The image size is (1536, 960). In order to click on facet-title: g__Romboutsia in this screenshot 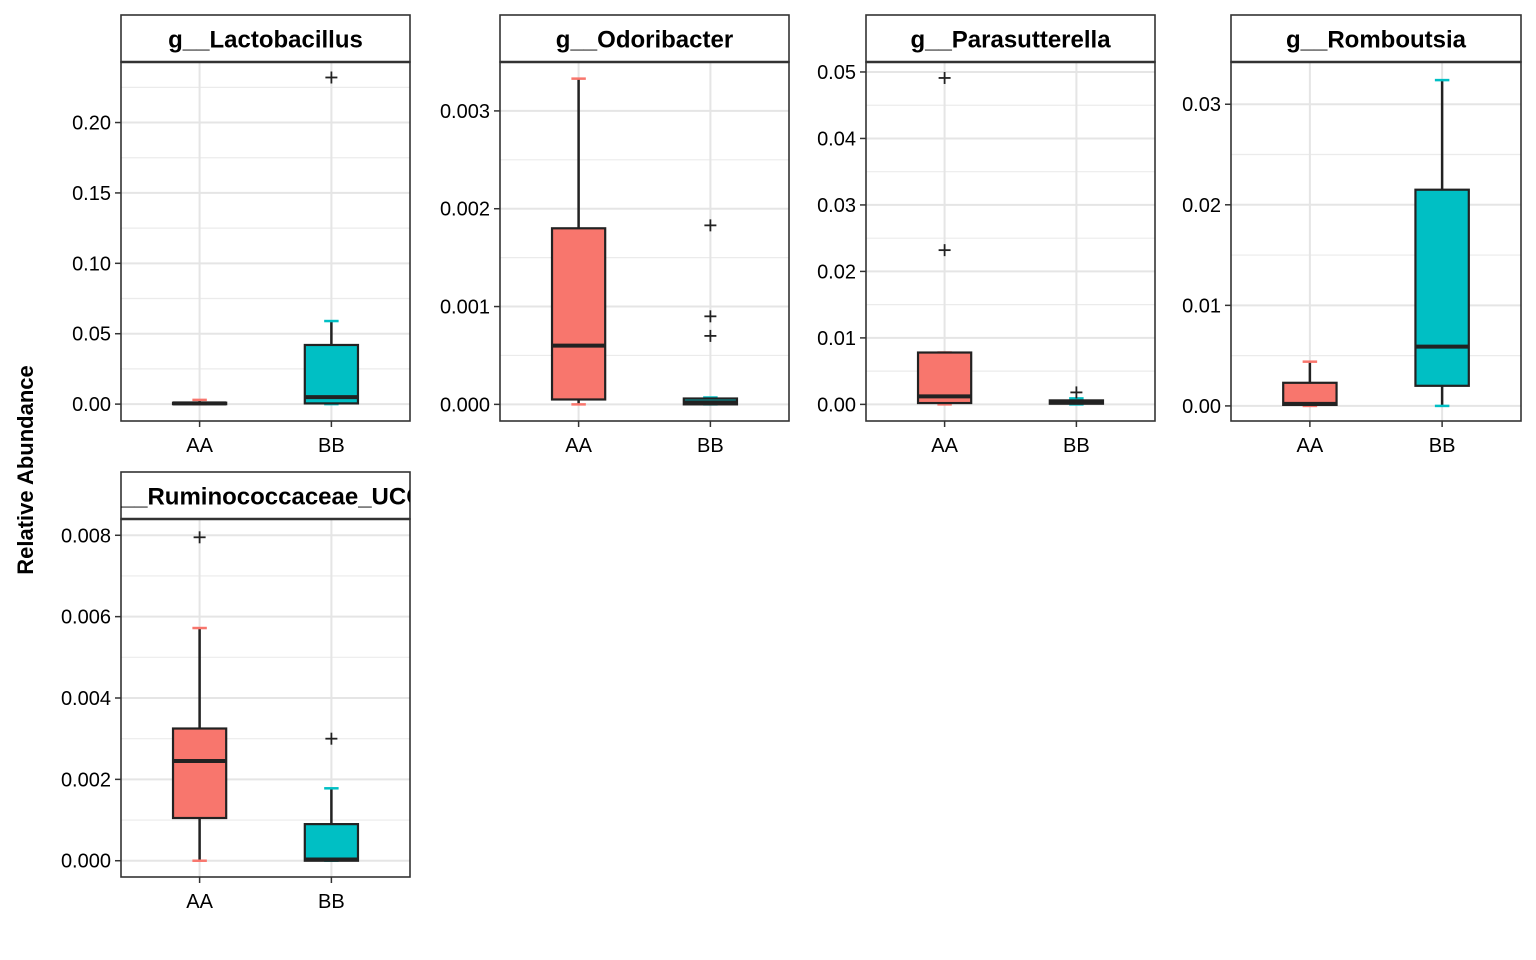, I will do `click(1376, 40)`.